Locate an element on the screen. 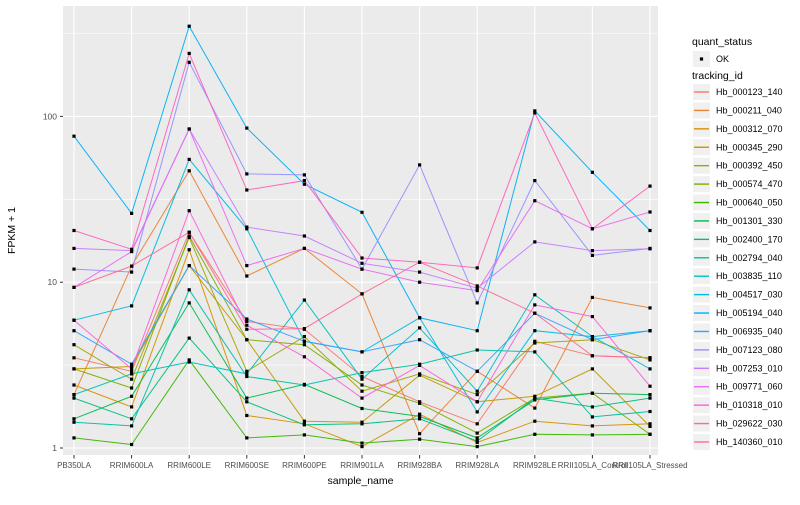 This screenshot has height=505, width=800. y-tick-label: 100 is located at coordinates (50, 116).